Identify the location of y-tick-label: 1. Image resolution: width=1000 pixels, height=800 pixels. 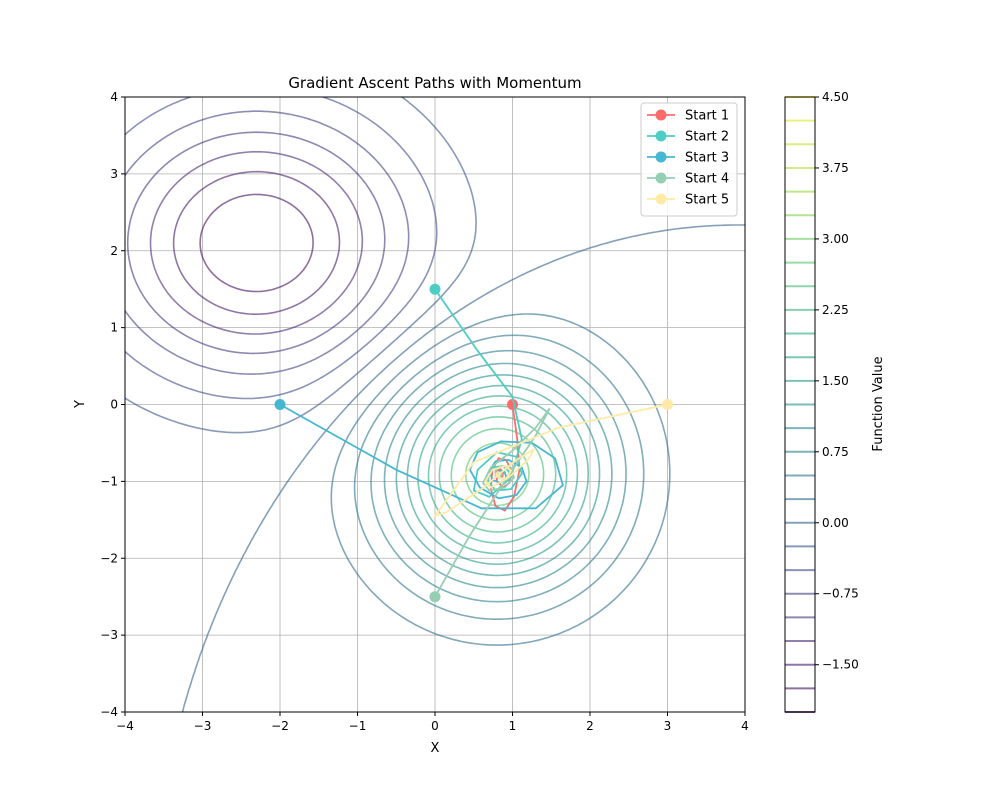
(114, 328).